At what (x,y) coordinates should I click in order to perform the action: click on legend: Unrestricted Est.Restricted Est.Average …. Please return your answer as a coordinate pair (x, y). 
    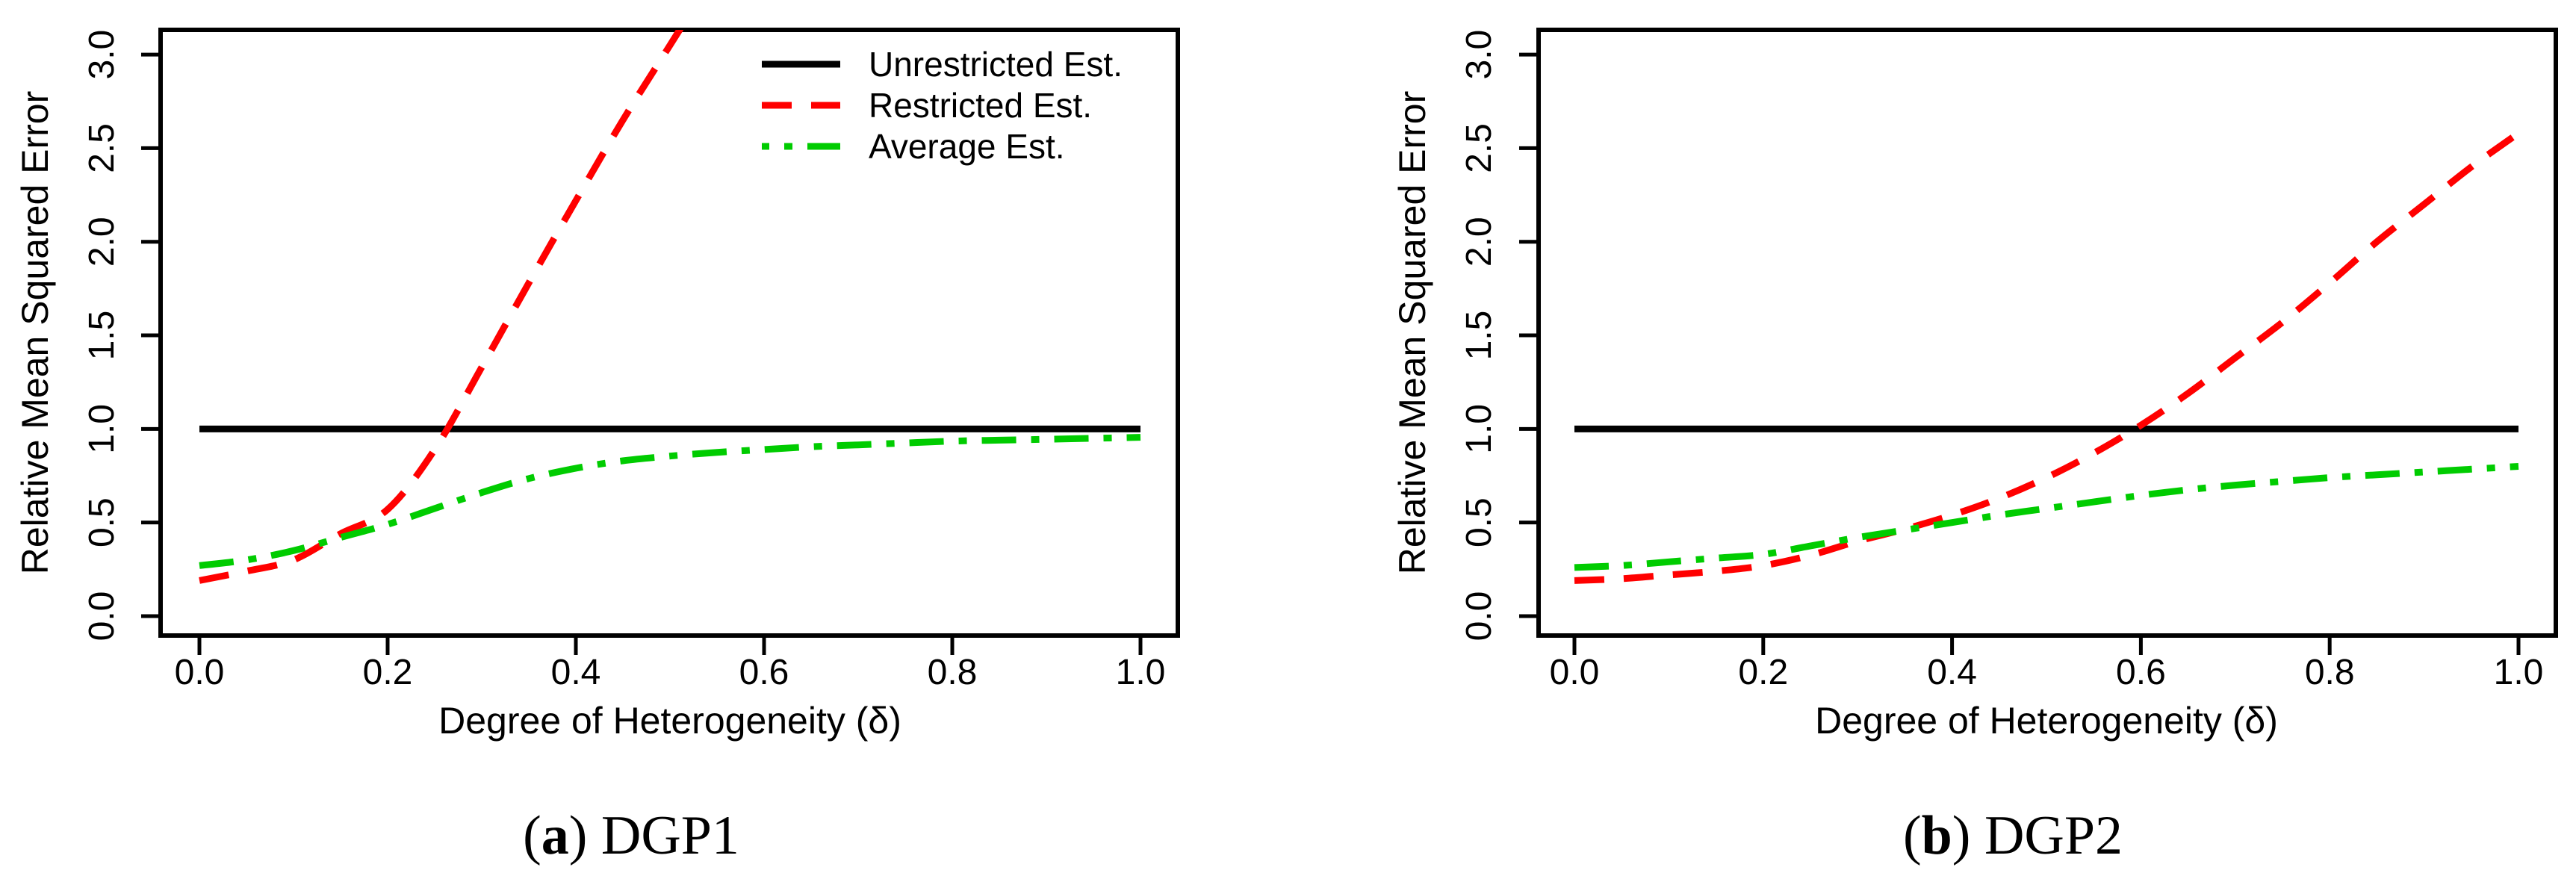
    Looking at the image, I should click on (942, 106).